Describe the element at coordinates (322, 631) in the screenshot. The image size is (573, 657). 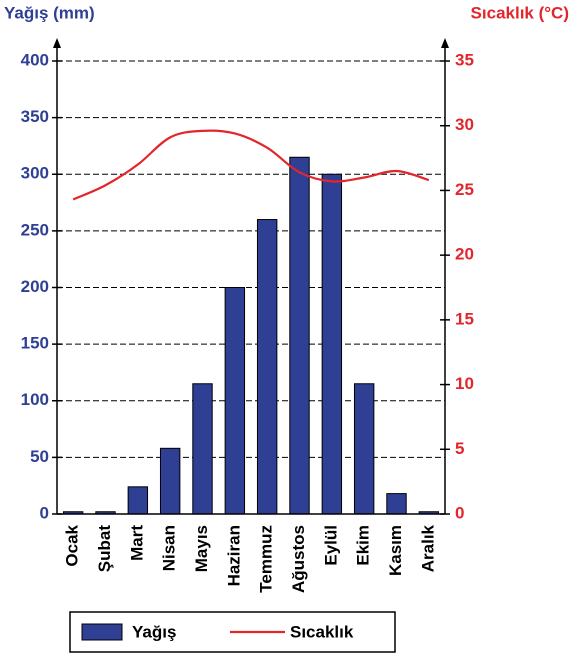
I see `legend-label: Sıcaklık` at that location.